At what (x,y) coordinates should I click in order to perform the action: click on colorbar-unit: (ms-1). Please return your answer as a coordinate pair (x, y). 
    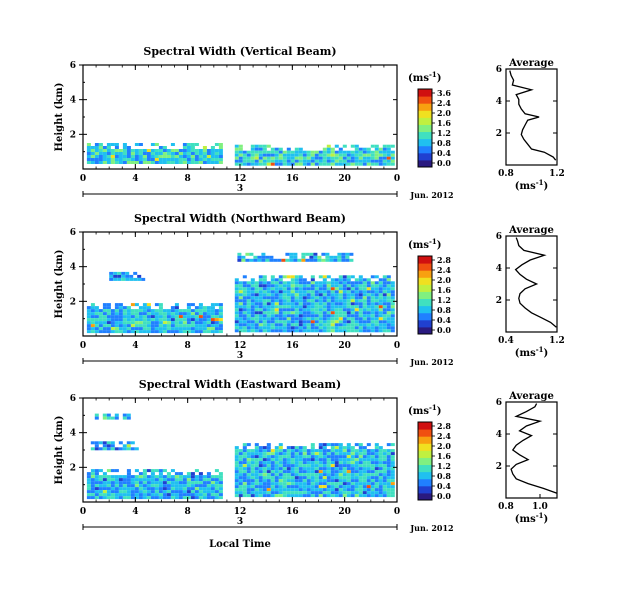
    Looking at the image, I should click on (424, 77).